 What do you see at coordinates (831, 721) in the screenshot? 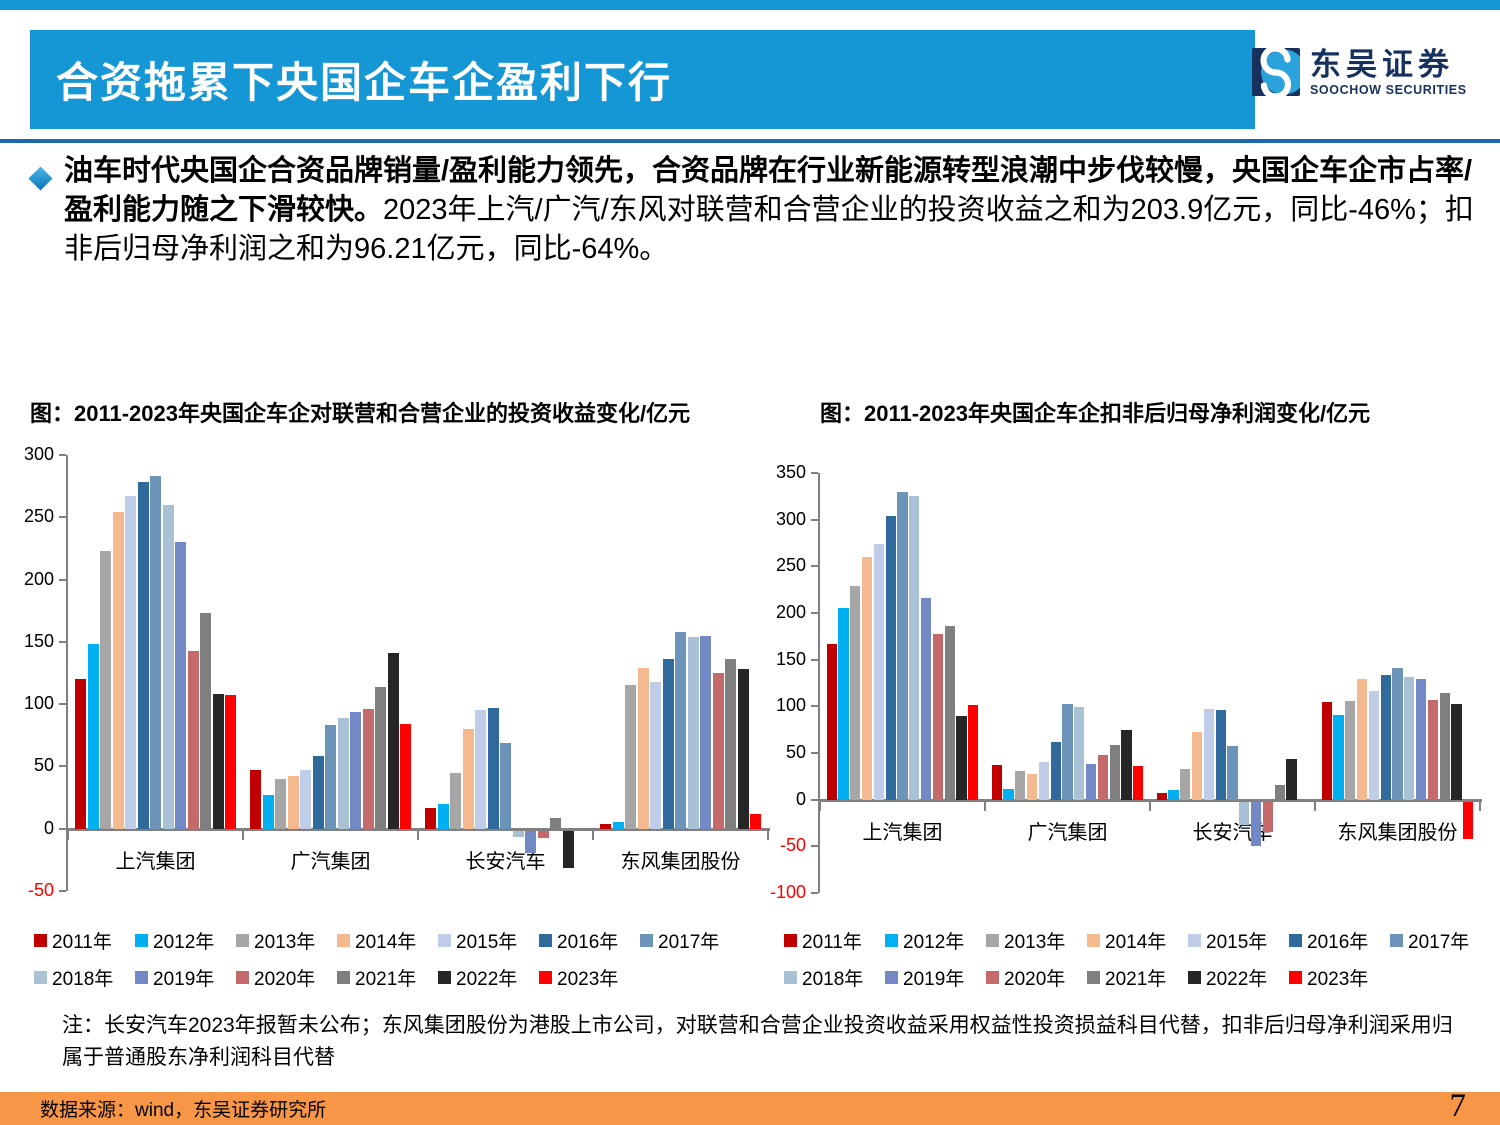
I see `bar-上汽集团-2011年` at bounding box center [831, 721].